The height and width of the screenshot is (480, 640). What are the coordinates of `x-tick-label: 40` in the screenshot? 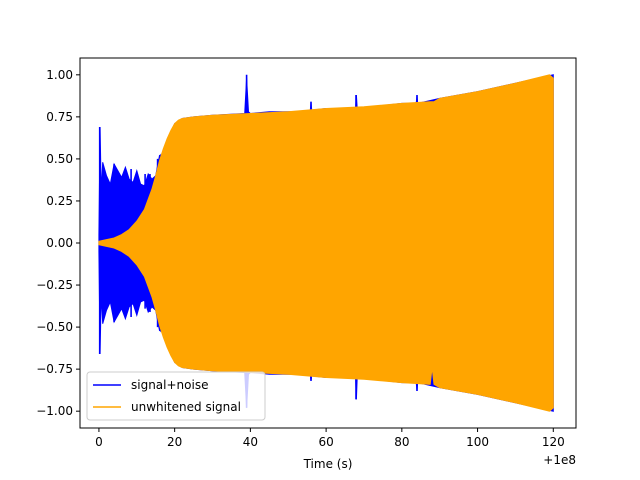 It's located at (250, 442).